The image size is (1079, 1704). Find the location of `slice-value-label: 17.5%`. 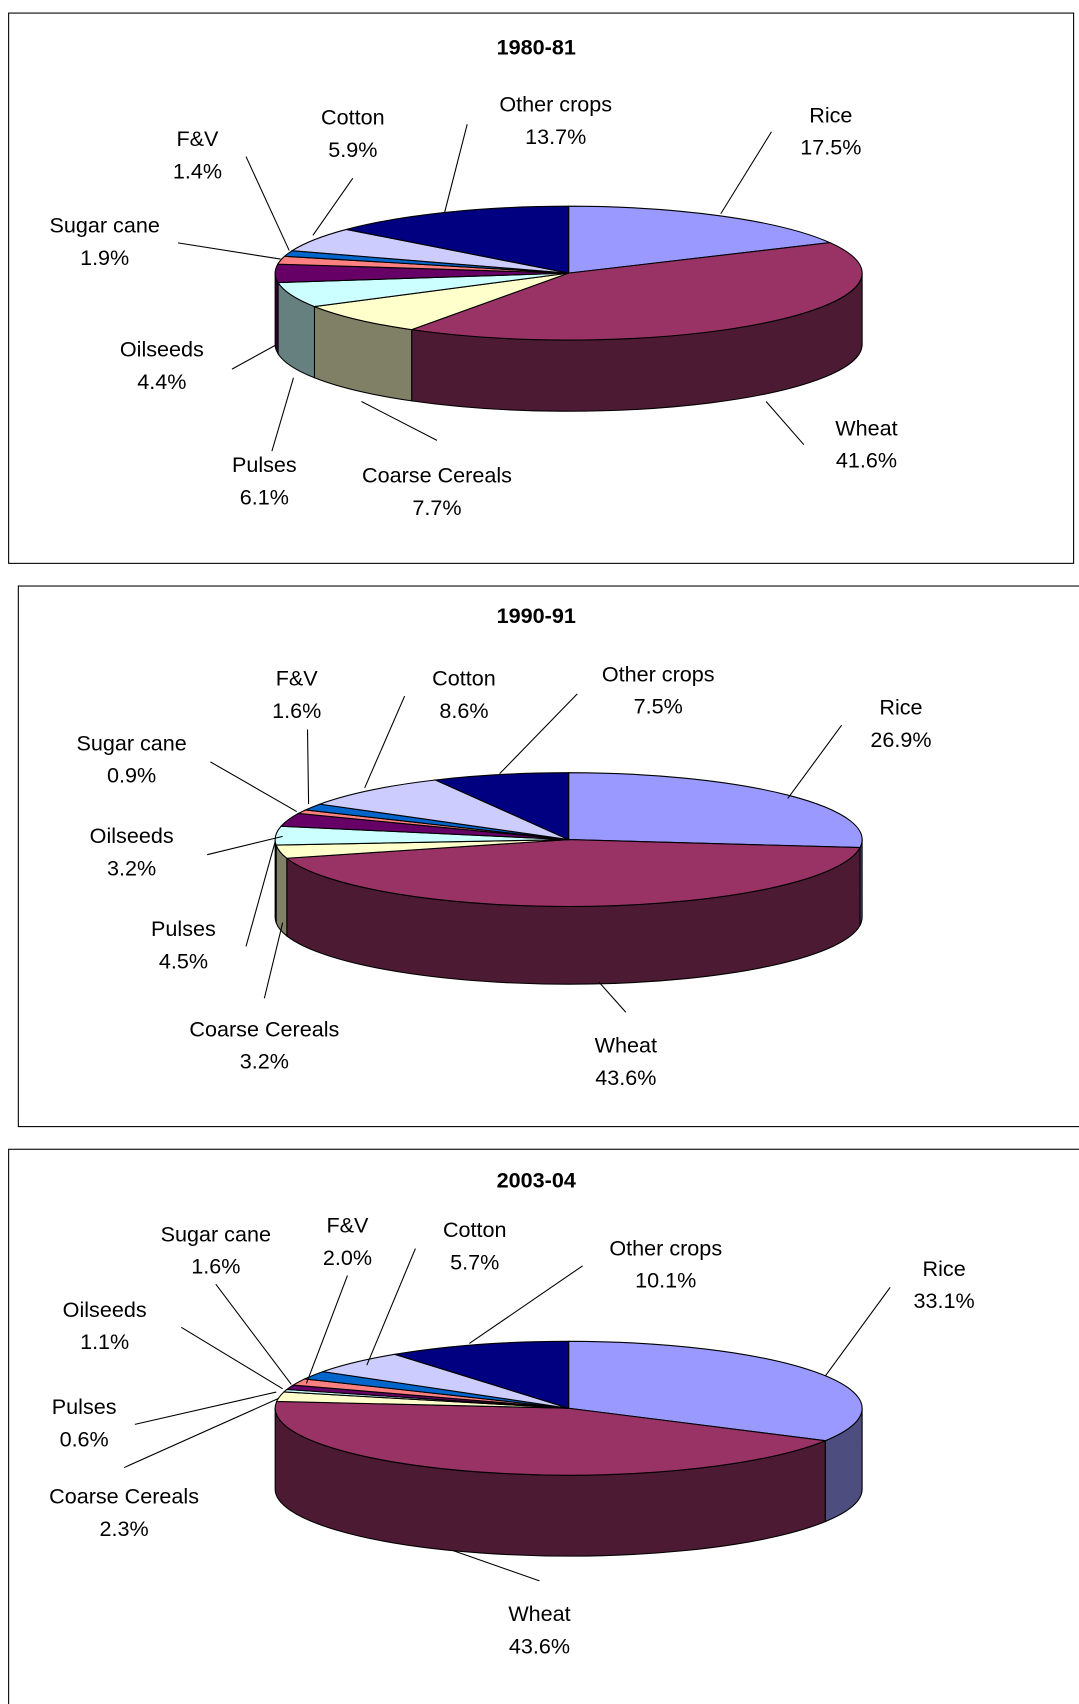

slice-value-label: 17.5% is located at coordinates (830, 147).